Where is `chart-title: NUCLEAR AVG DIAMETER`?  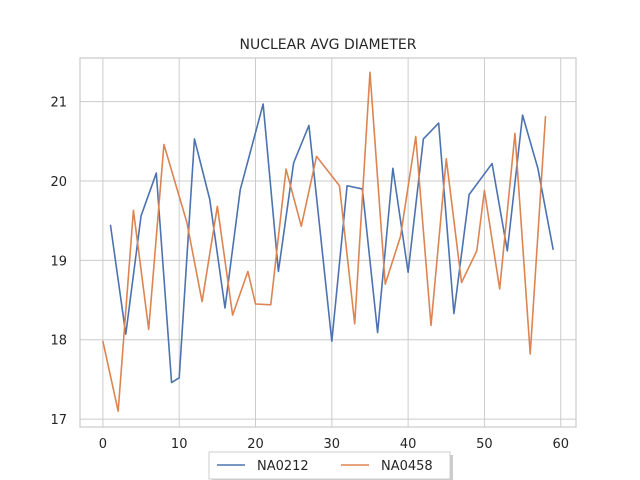 chart-title: NUCLEAR AVG DIAMETER is located at coordinates (328, 45).